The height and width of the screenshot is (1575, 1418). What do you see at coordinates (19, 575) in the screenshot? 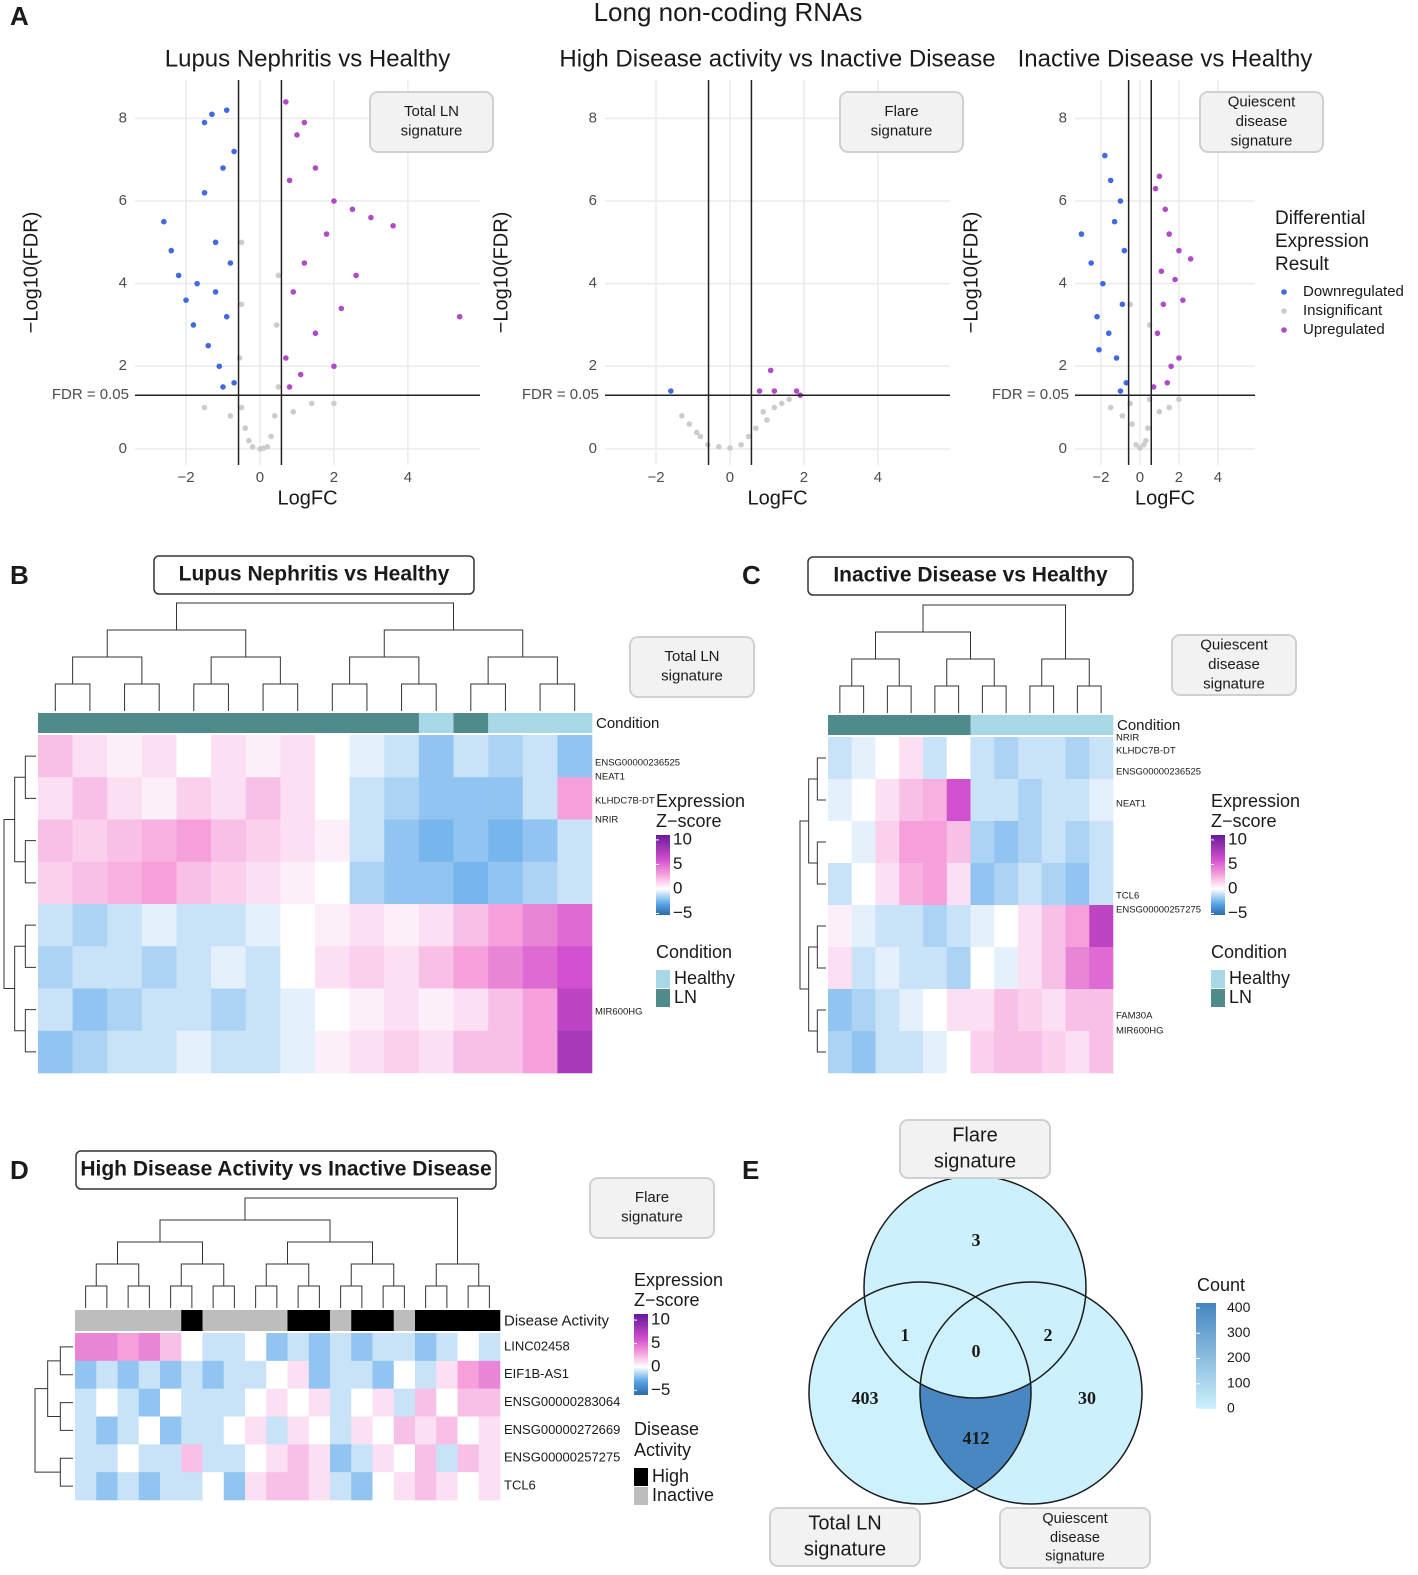
I see `panel-letter: B` at bounding box center [19, 575].